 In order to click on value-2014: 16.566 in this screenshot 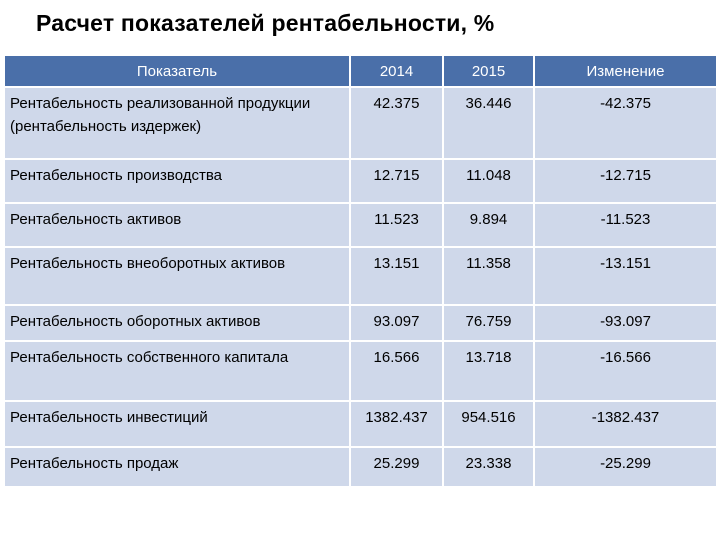, I will do `click(396, 371)`.